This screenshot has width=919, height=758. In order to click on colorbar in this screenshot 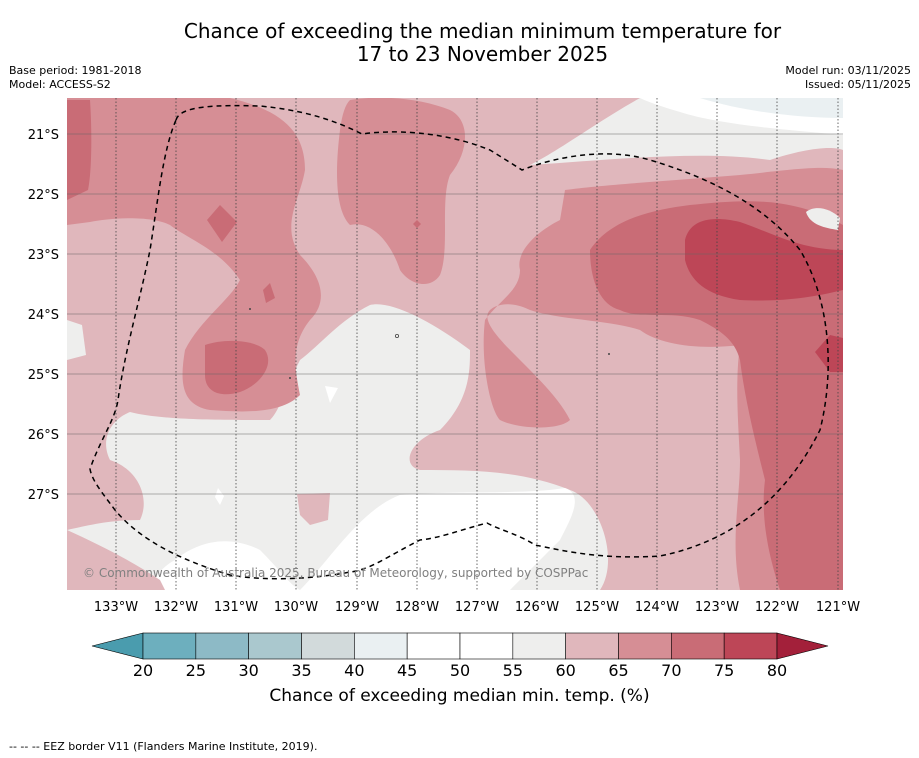, I will do `click(460, 646)`.